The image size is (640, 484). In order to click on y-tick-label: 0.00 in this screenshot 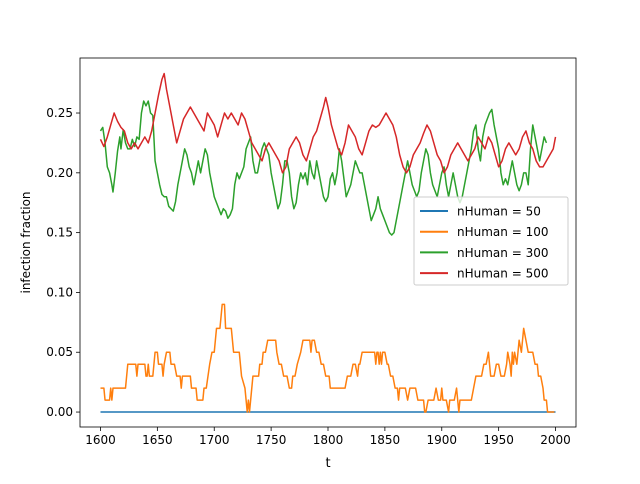, I will do `click(59, 412)`.